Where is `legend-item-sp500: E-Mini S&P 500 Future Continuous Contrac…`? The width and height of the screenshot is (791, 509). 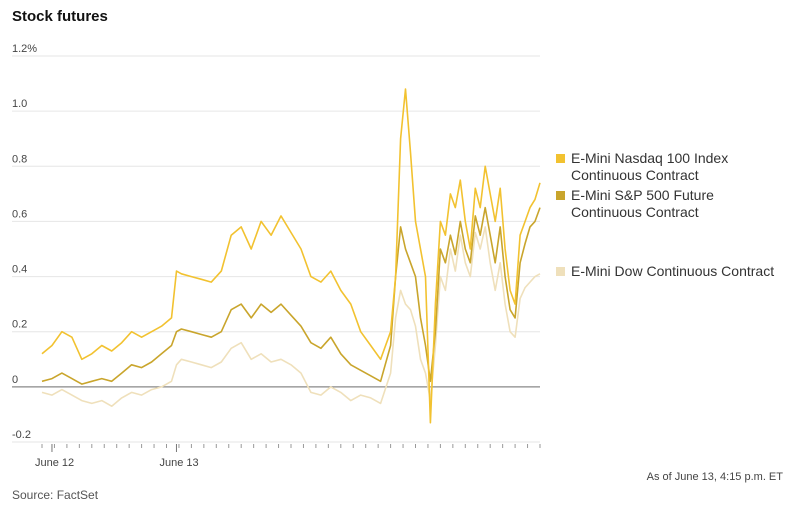
legend-item-sp500: E-Mini S&P 500 Future Continuous Contrac… is located at coordinates (672, 204).